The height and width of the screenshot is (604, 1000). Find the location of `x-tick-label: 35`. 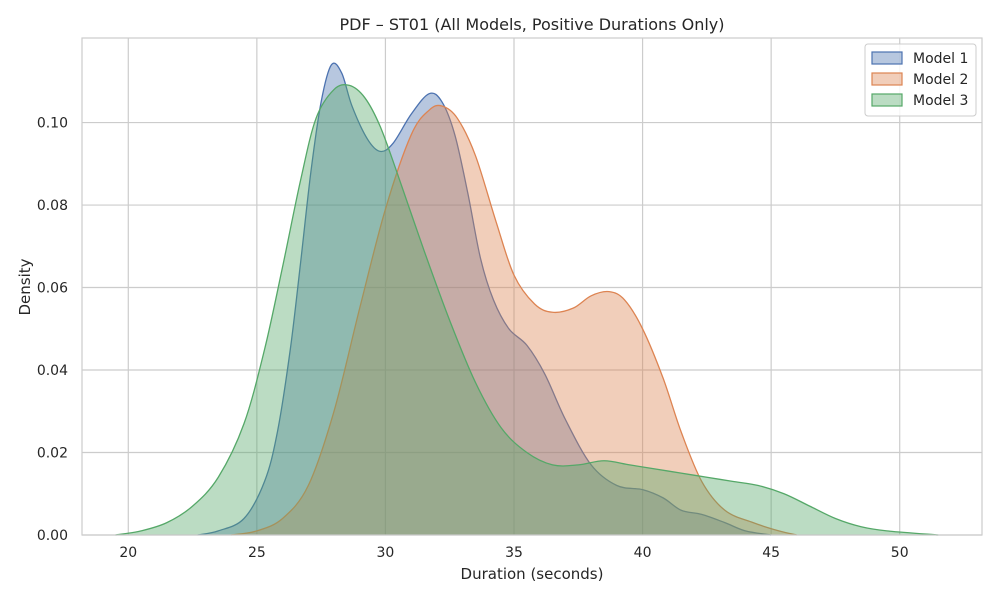

x-tick-label: 35 is located at coordinates (514, 553).